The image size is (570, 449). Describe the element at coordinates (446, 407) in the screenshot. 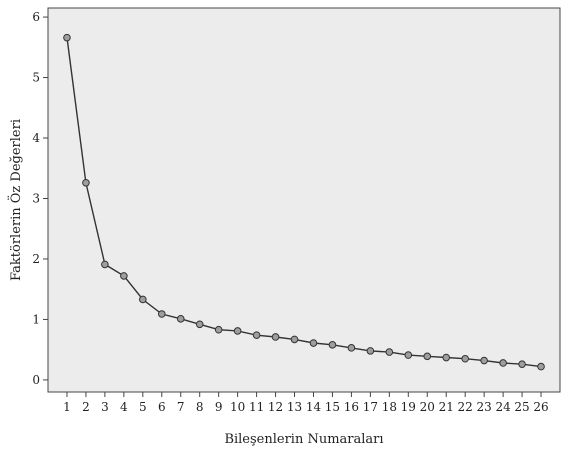

I see `x-tick-label: 21` at that location.